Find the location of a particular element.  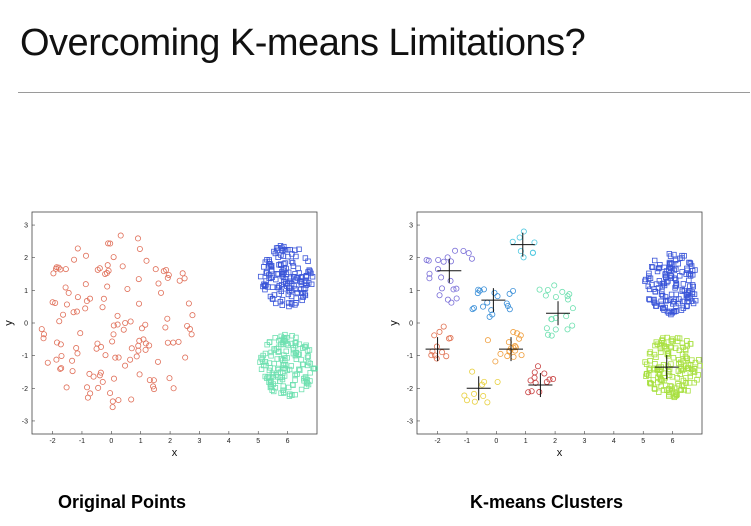

x-tick-label: 5 is located at coordinates (258, 441).